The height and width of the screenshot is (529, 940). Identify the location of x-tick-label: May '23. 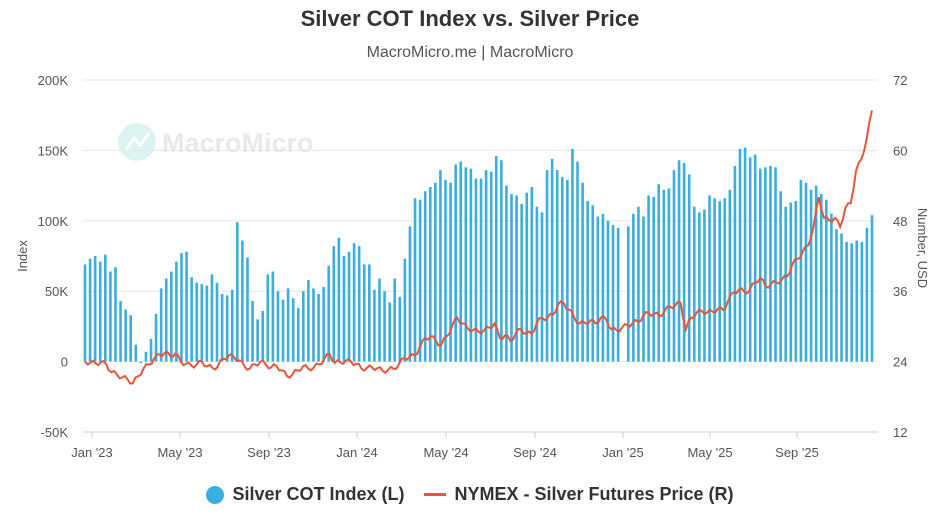
(179, 452).